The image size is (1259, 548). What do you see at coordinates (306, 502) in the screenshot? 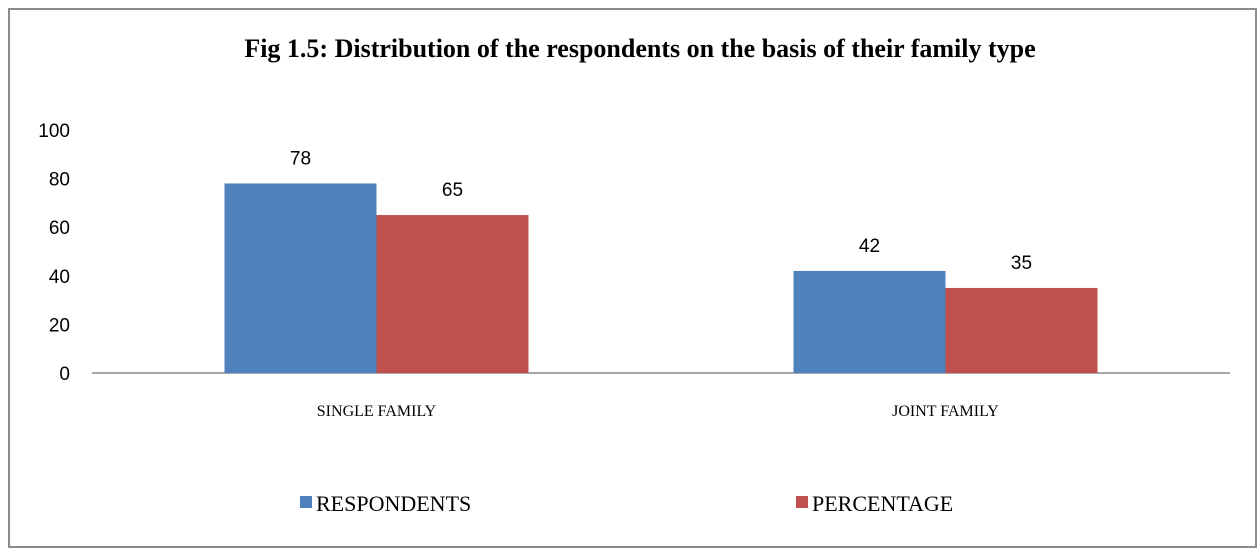
I see `legend-swatch-respondents` at bounding box center [306, 502].